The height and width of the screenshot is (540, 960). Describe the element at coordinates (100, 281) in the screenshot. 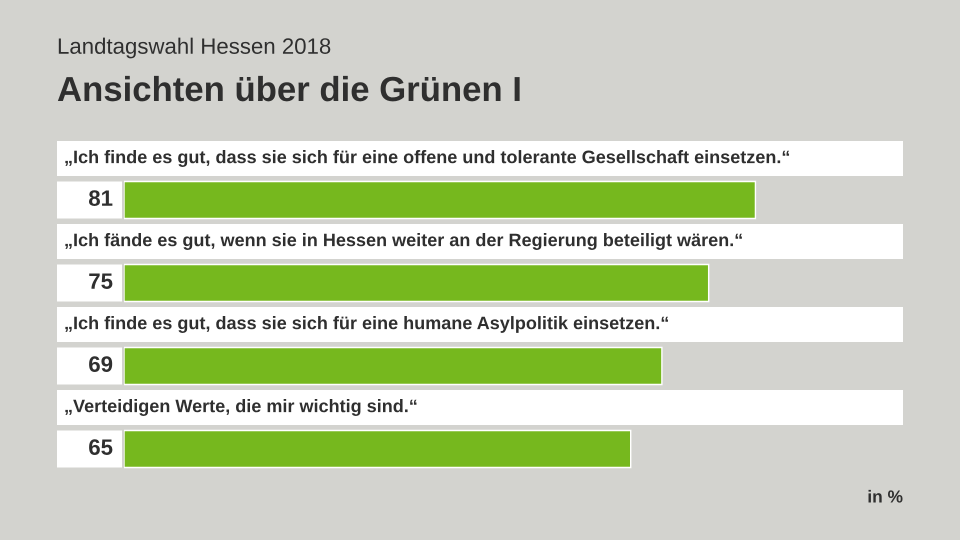

I see `data-label: 75` at that location.